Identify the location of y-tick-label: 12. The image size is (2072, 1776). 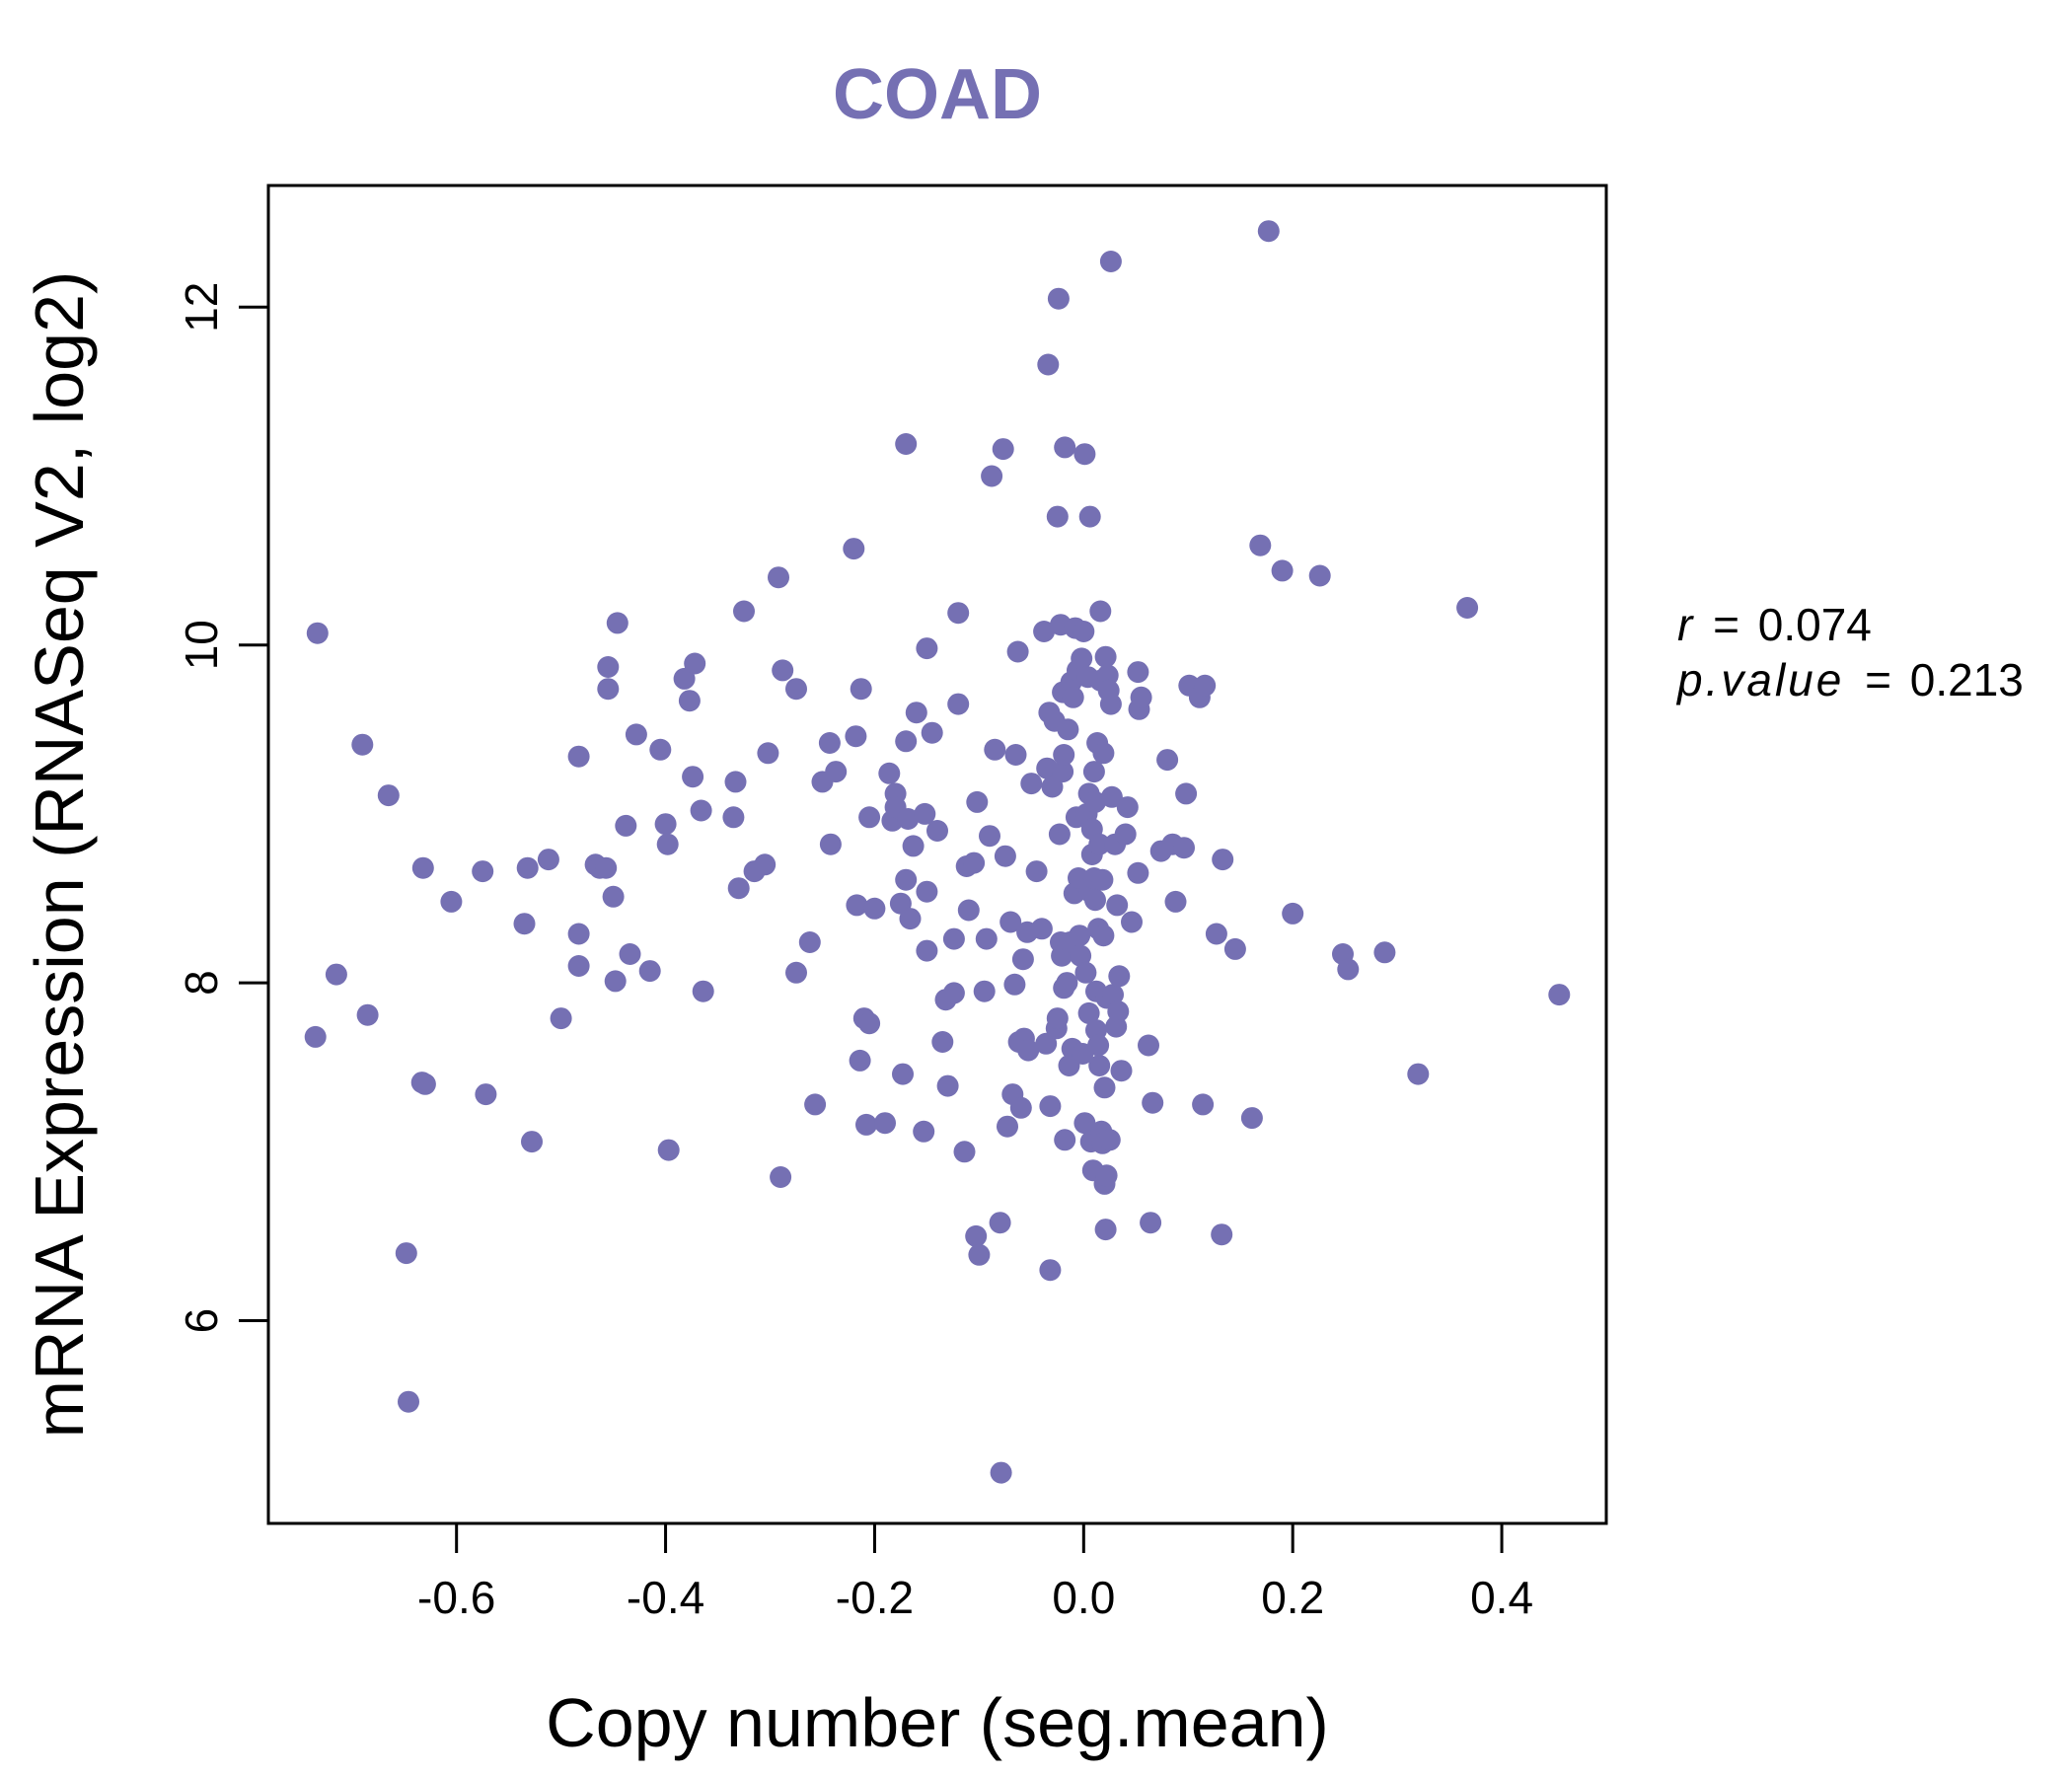
(202, 307).